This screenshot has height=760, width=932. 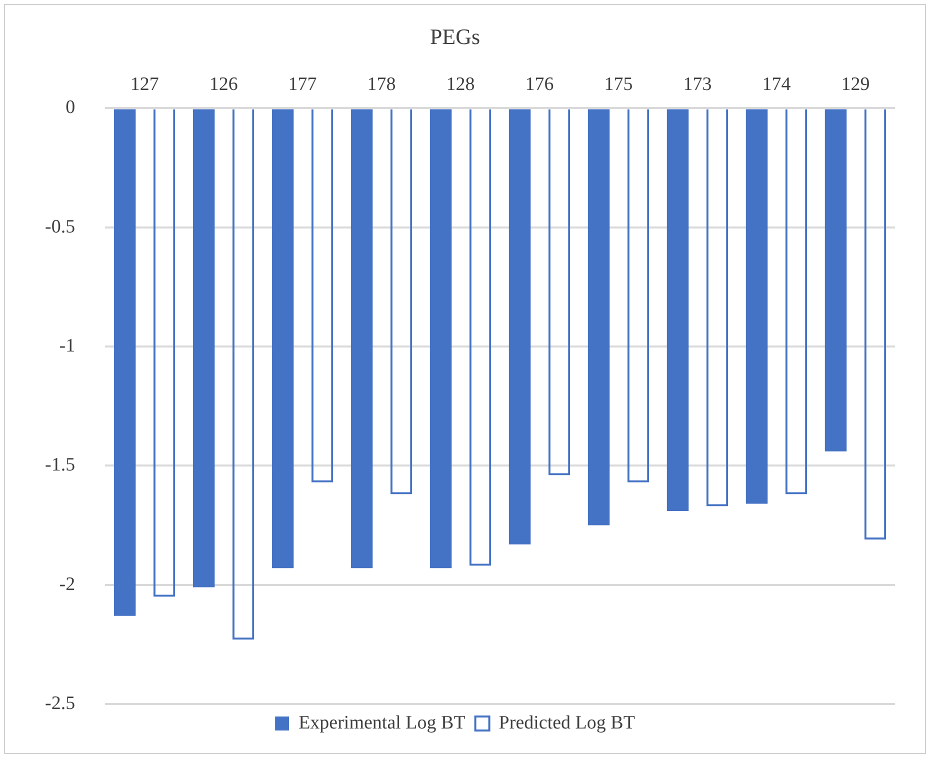 I want to click on y-tick-label: -2, so click(x=67, y=584).